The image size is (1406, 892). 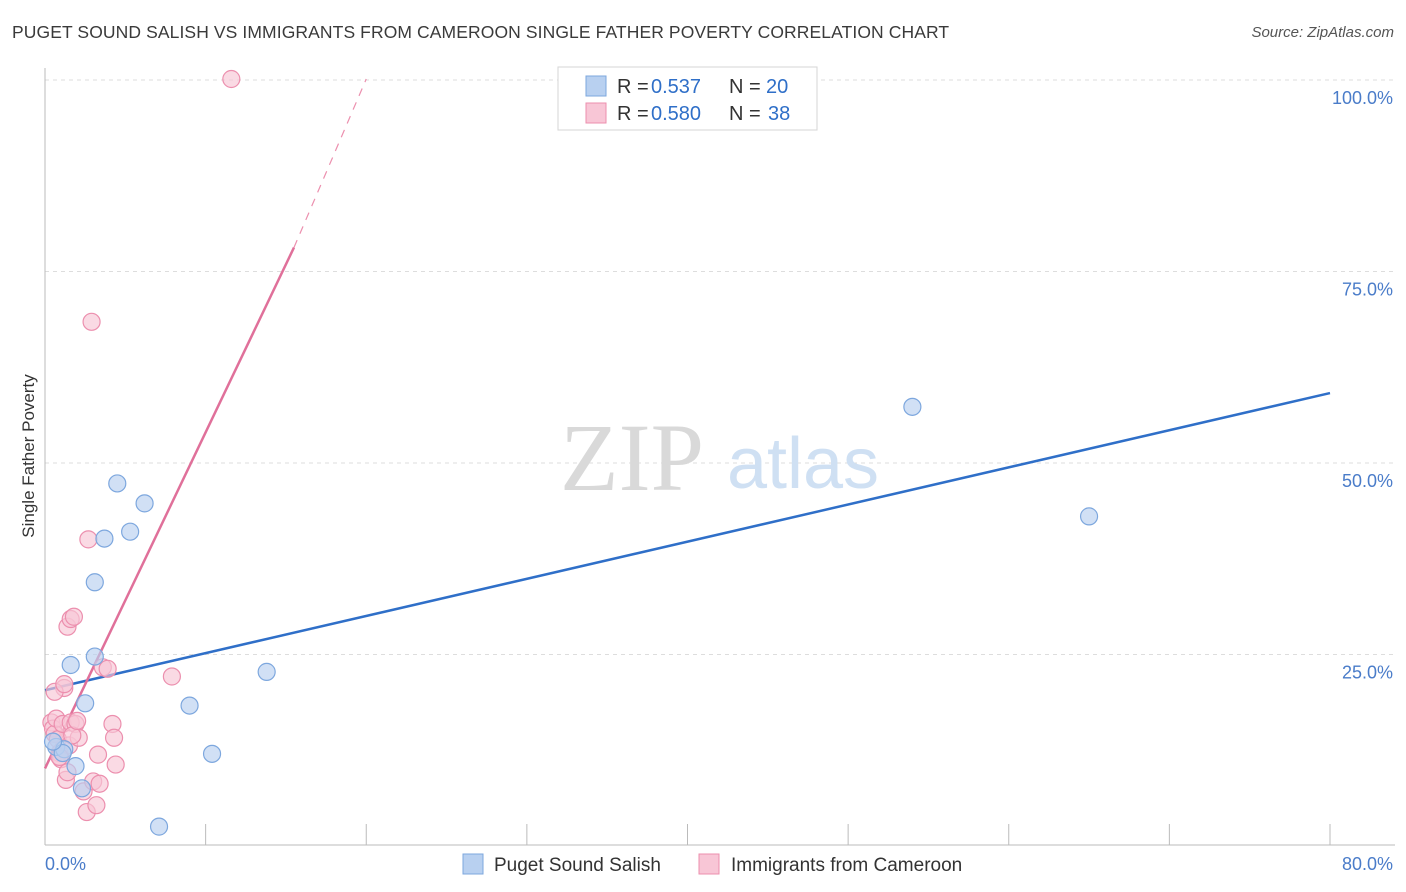 I want to click on series-legend-label-pink: Immigrants from Cameroon, so click(x=846, y=865).